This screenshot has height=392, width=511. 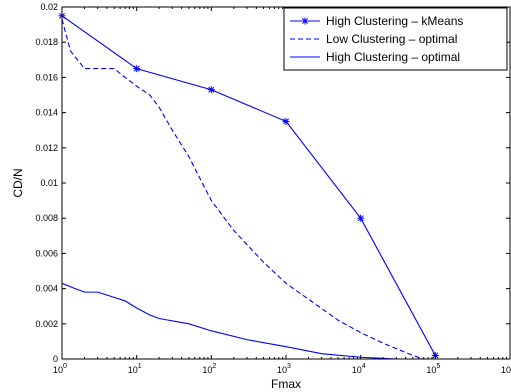 I want to click on y-tick-label: 0.02, so click(x=49, y=7).